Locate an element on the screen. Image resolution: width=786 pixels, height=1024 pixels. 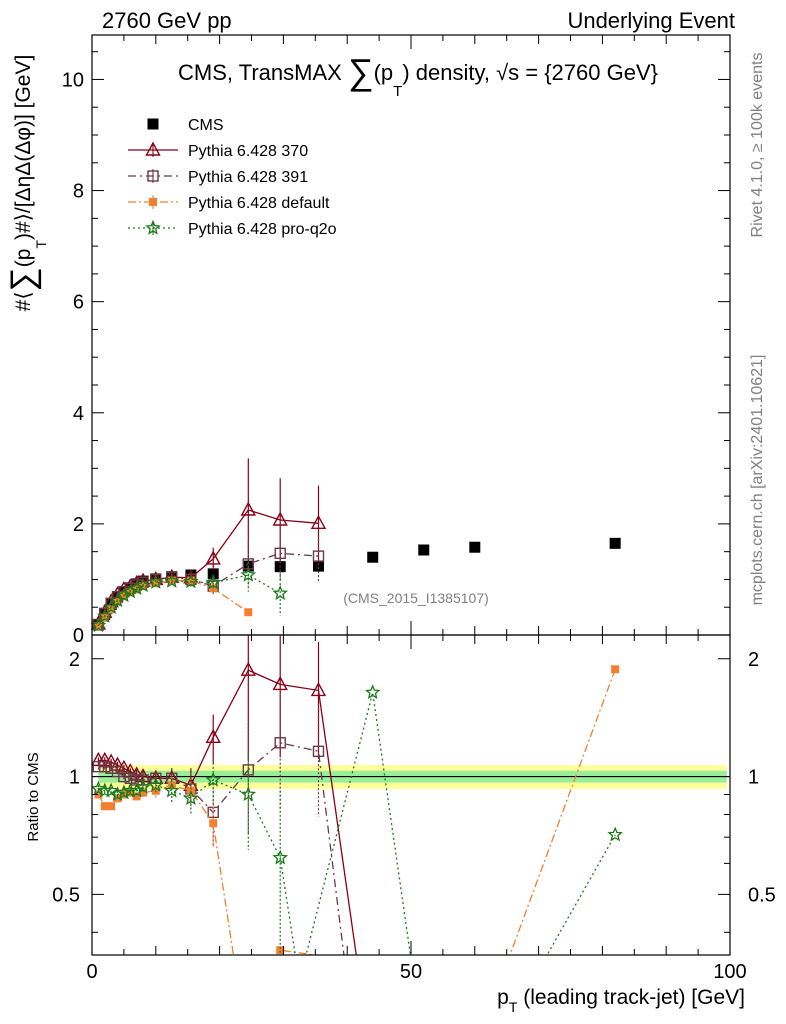
main-ylabel-sum: ∑ is located at coordinates (23, 279).